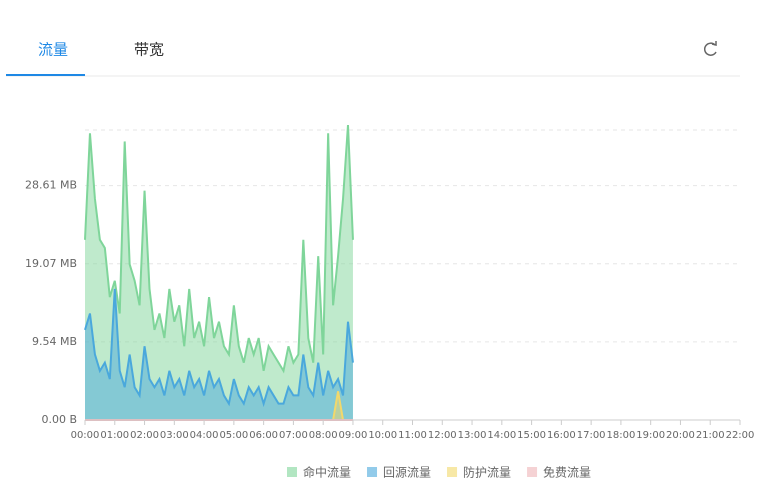 The image size is (760, 504). Describe the element at coordinates (53, 50) in the screenshot. I see `tab: 流量` at that location.